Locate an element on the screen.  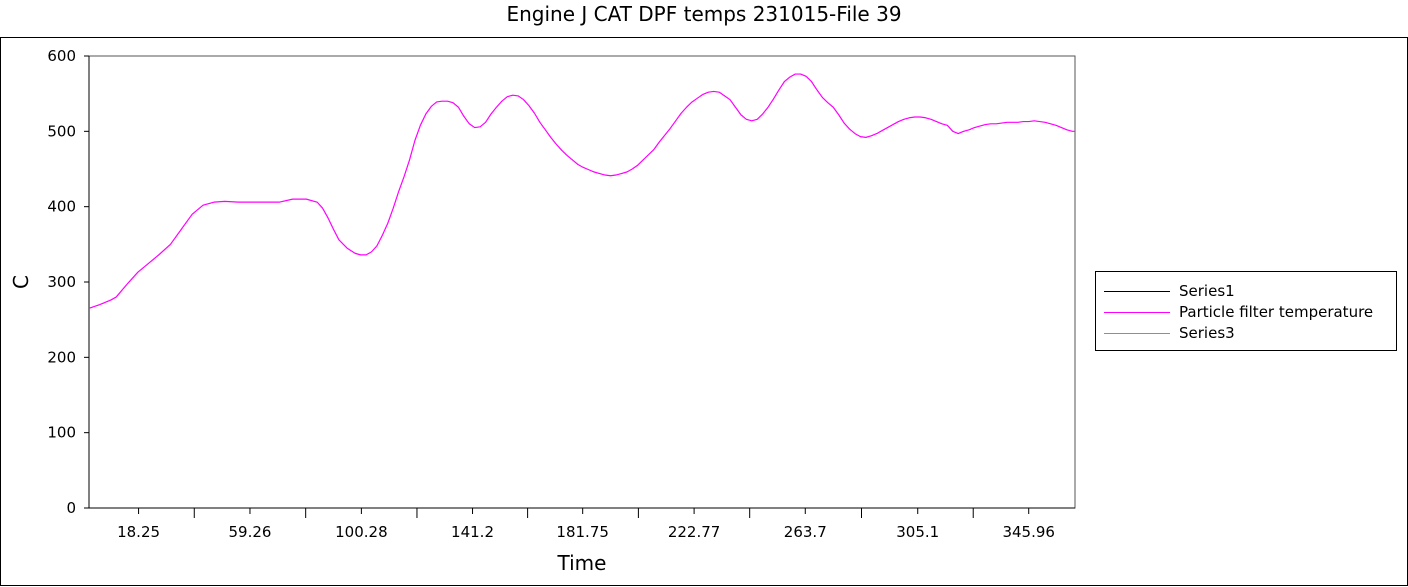
legend-label-series3: Series3 is located at coordinates (1207, 333).